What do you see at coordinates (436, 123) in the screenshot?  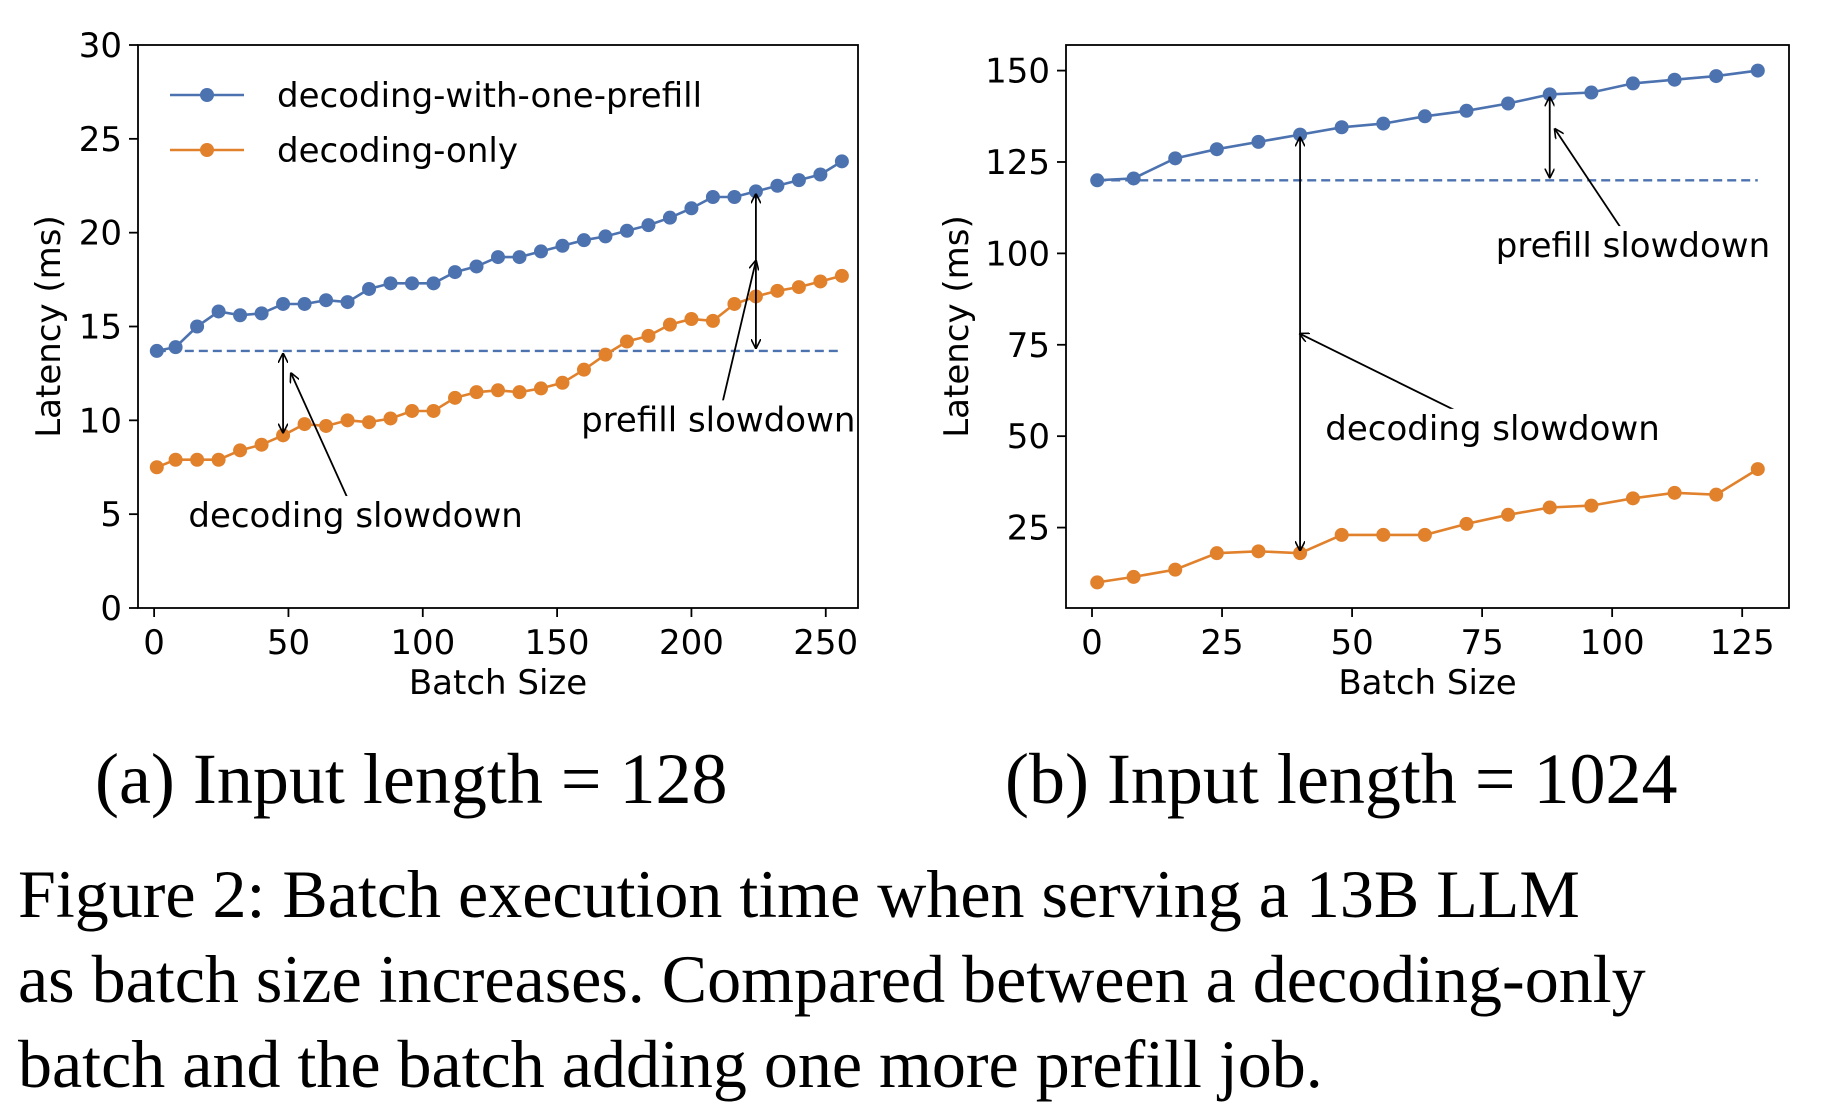 I see `panel-a-legend: decoding-with-one-prefill decoding-only` at bounding box center [436, 123].